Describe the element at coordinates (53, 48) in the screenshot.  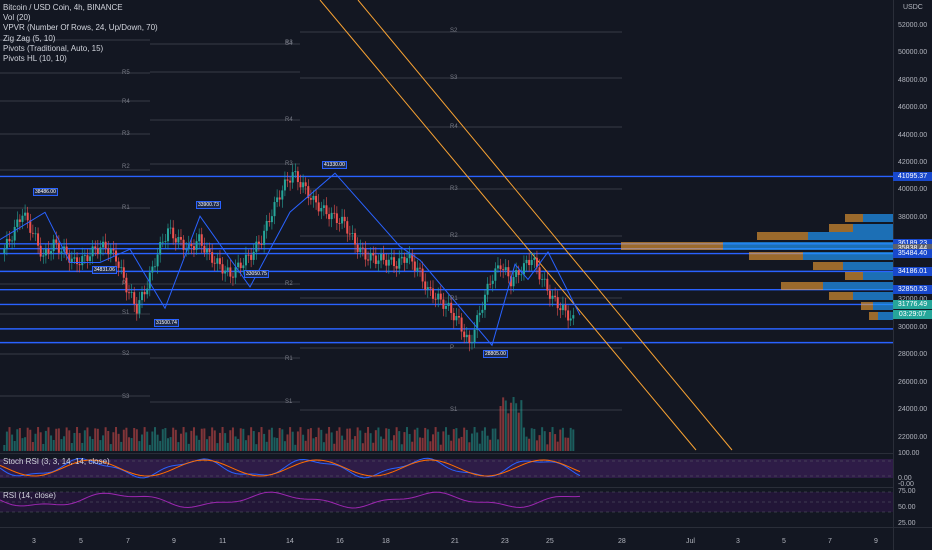
I see `indicator-pivots: Pivots (Traditional, Auto, 15)` at that location.